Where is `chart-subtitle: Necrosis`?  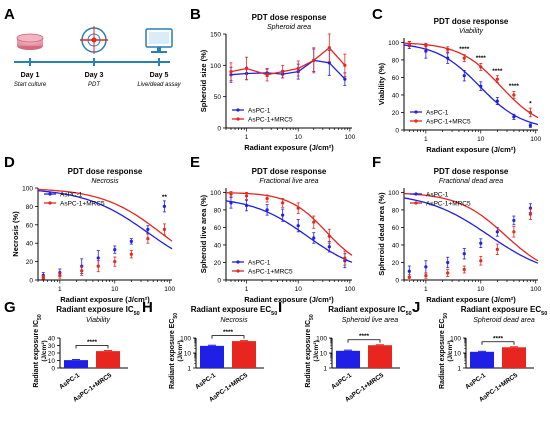 chart-subtitle: Necrosis is located at coordinates (105, 181).